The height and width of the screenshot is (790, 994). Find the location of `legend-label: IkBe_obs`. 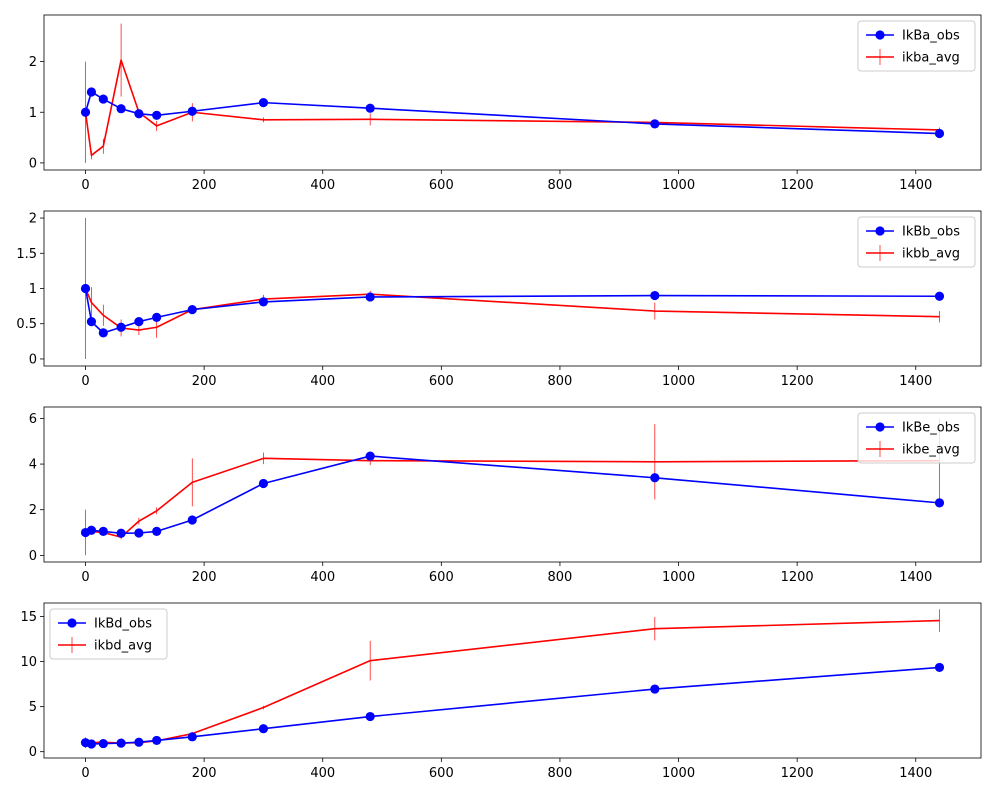

legend-label: IkBe_obs is located at coordinates (931, 428).